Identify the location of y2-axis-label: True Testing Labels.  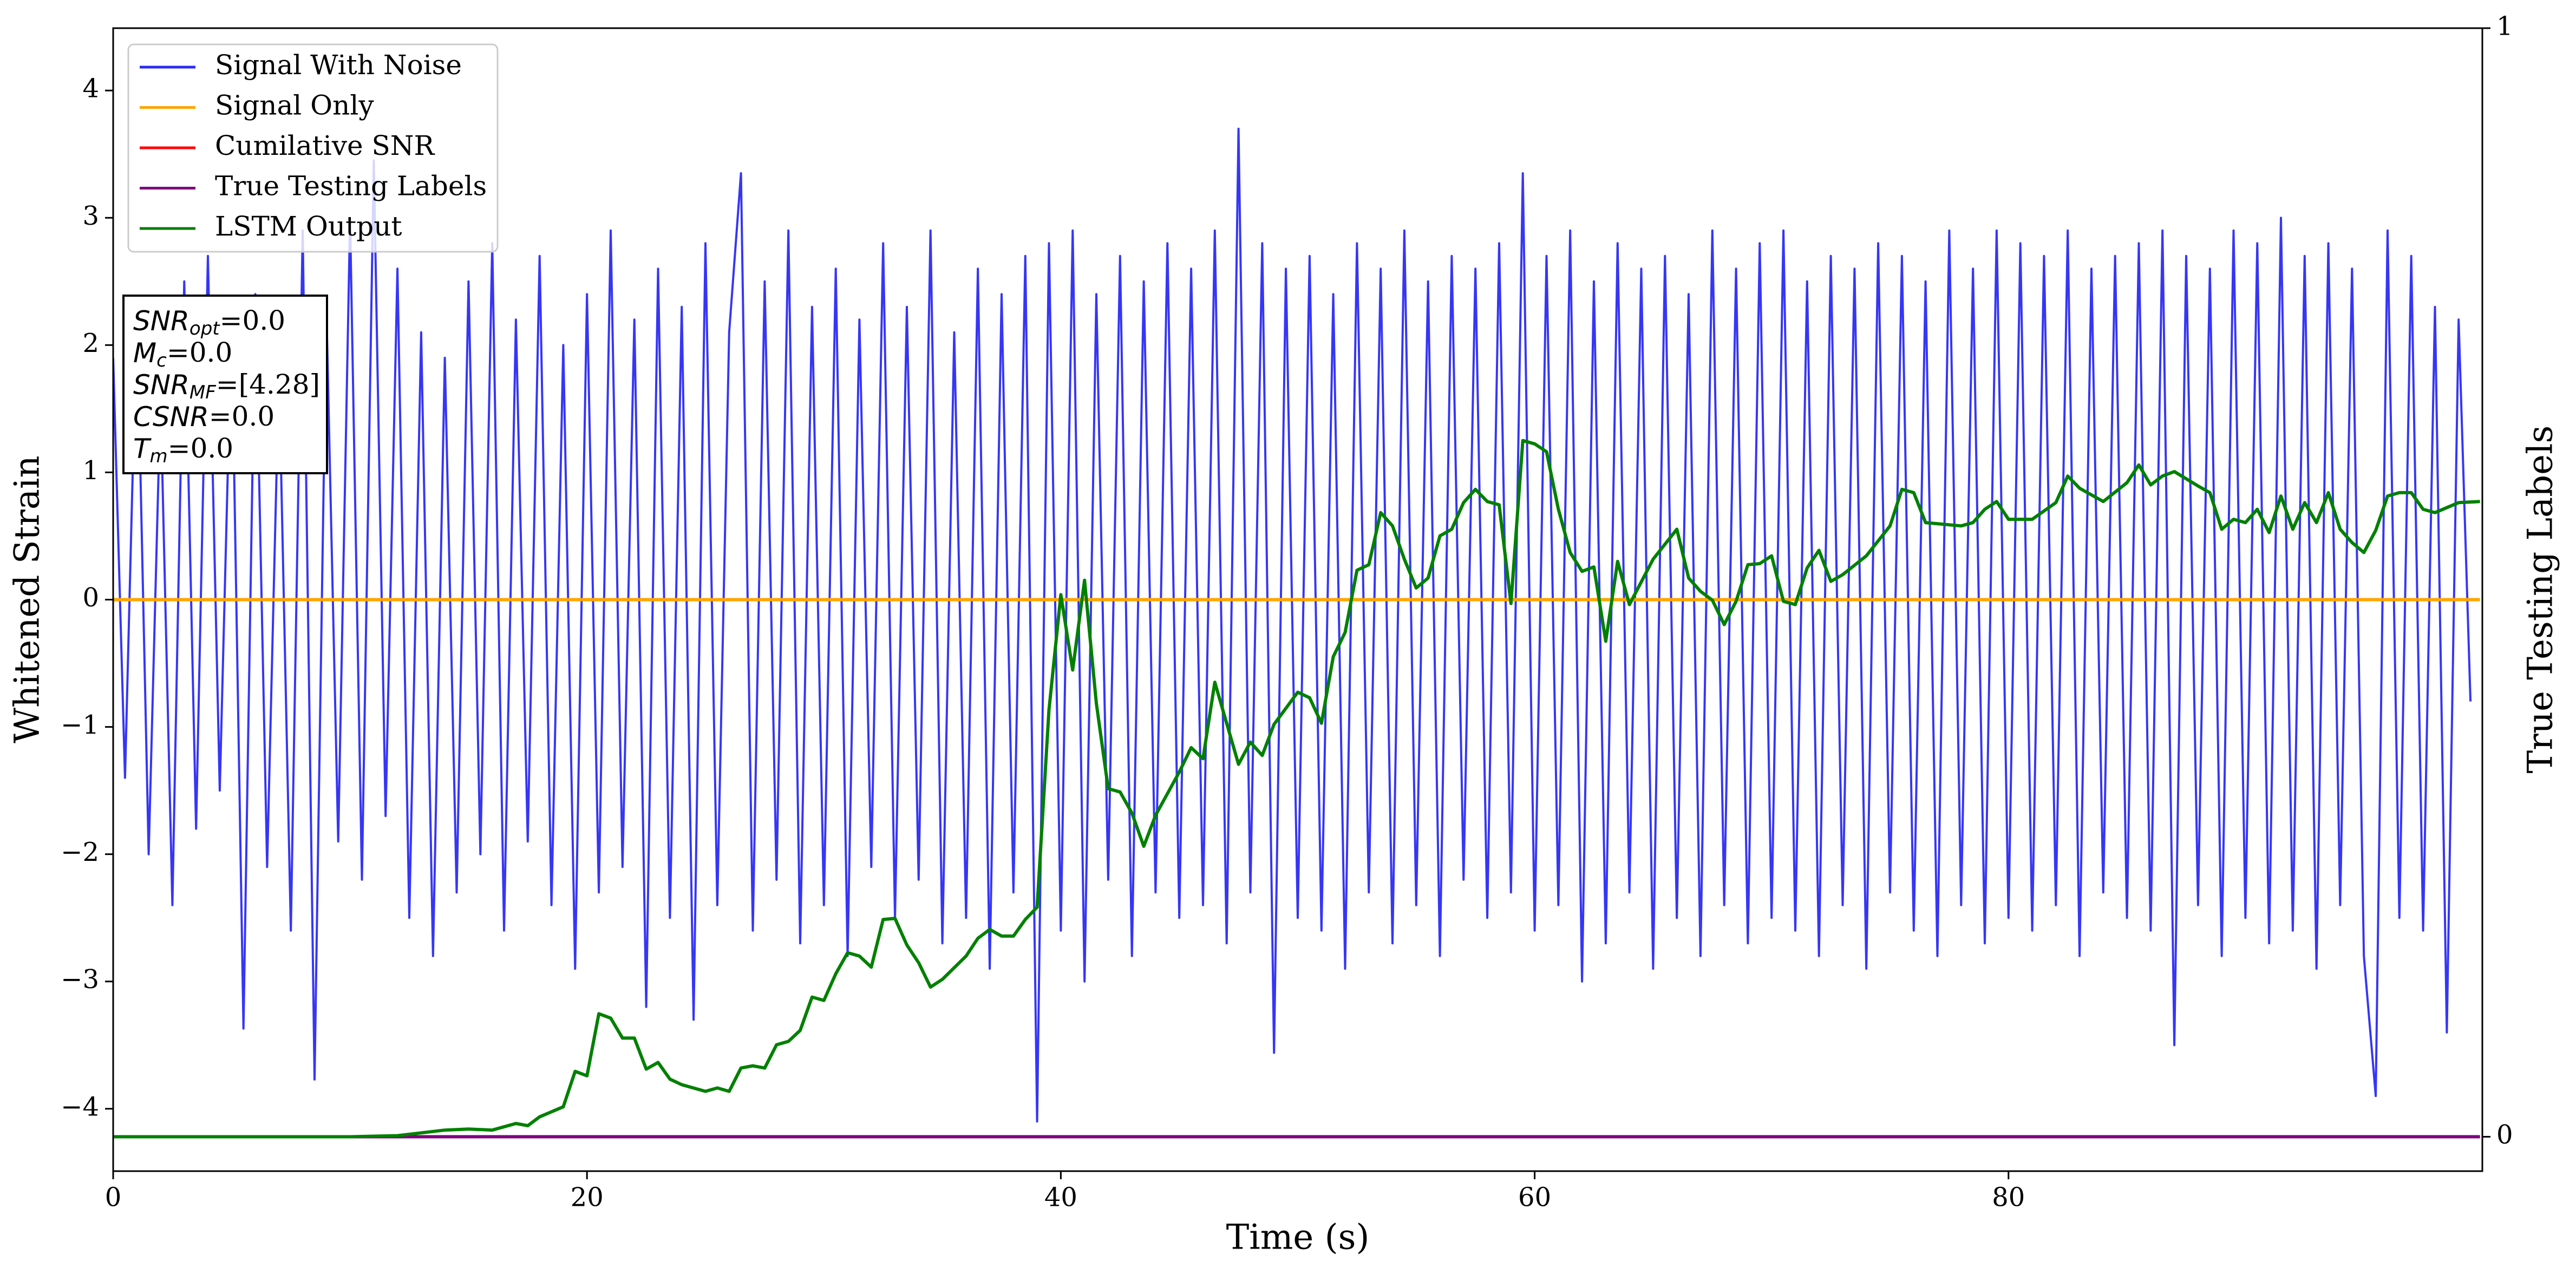
(2541, 600).